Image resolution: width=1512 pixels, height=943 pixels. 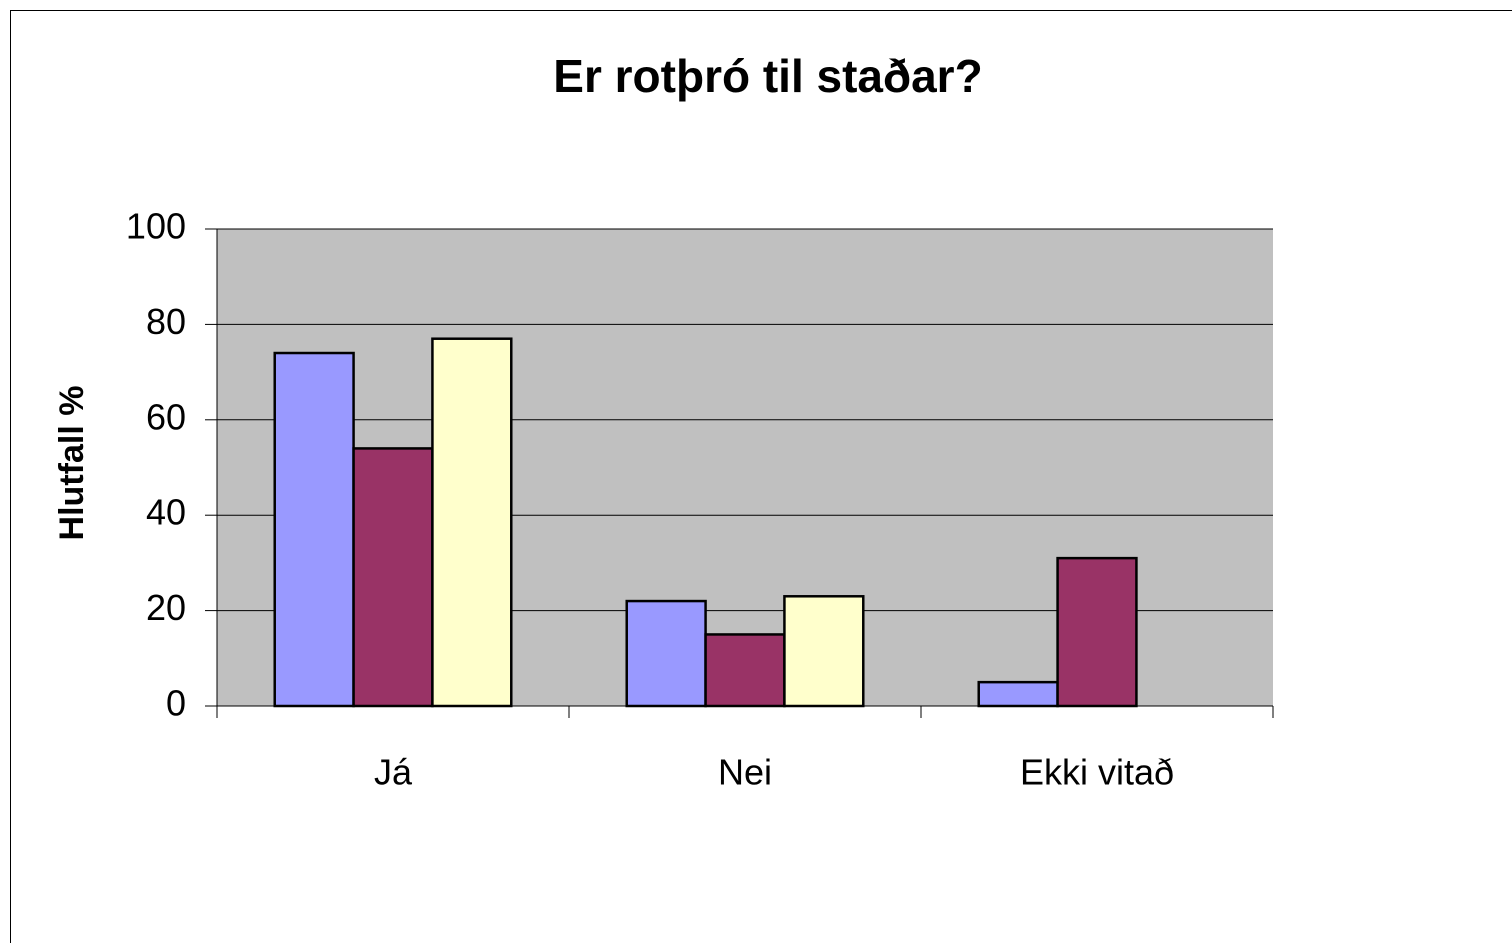 What do you see at coordinates (1097, 772) in the screenshot?
I see `x-tick-label: Ekki vitað` at bounding box center [1097, 772].